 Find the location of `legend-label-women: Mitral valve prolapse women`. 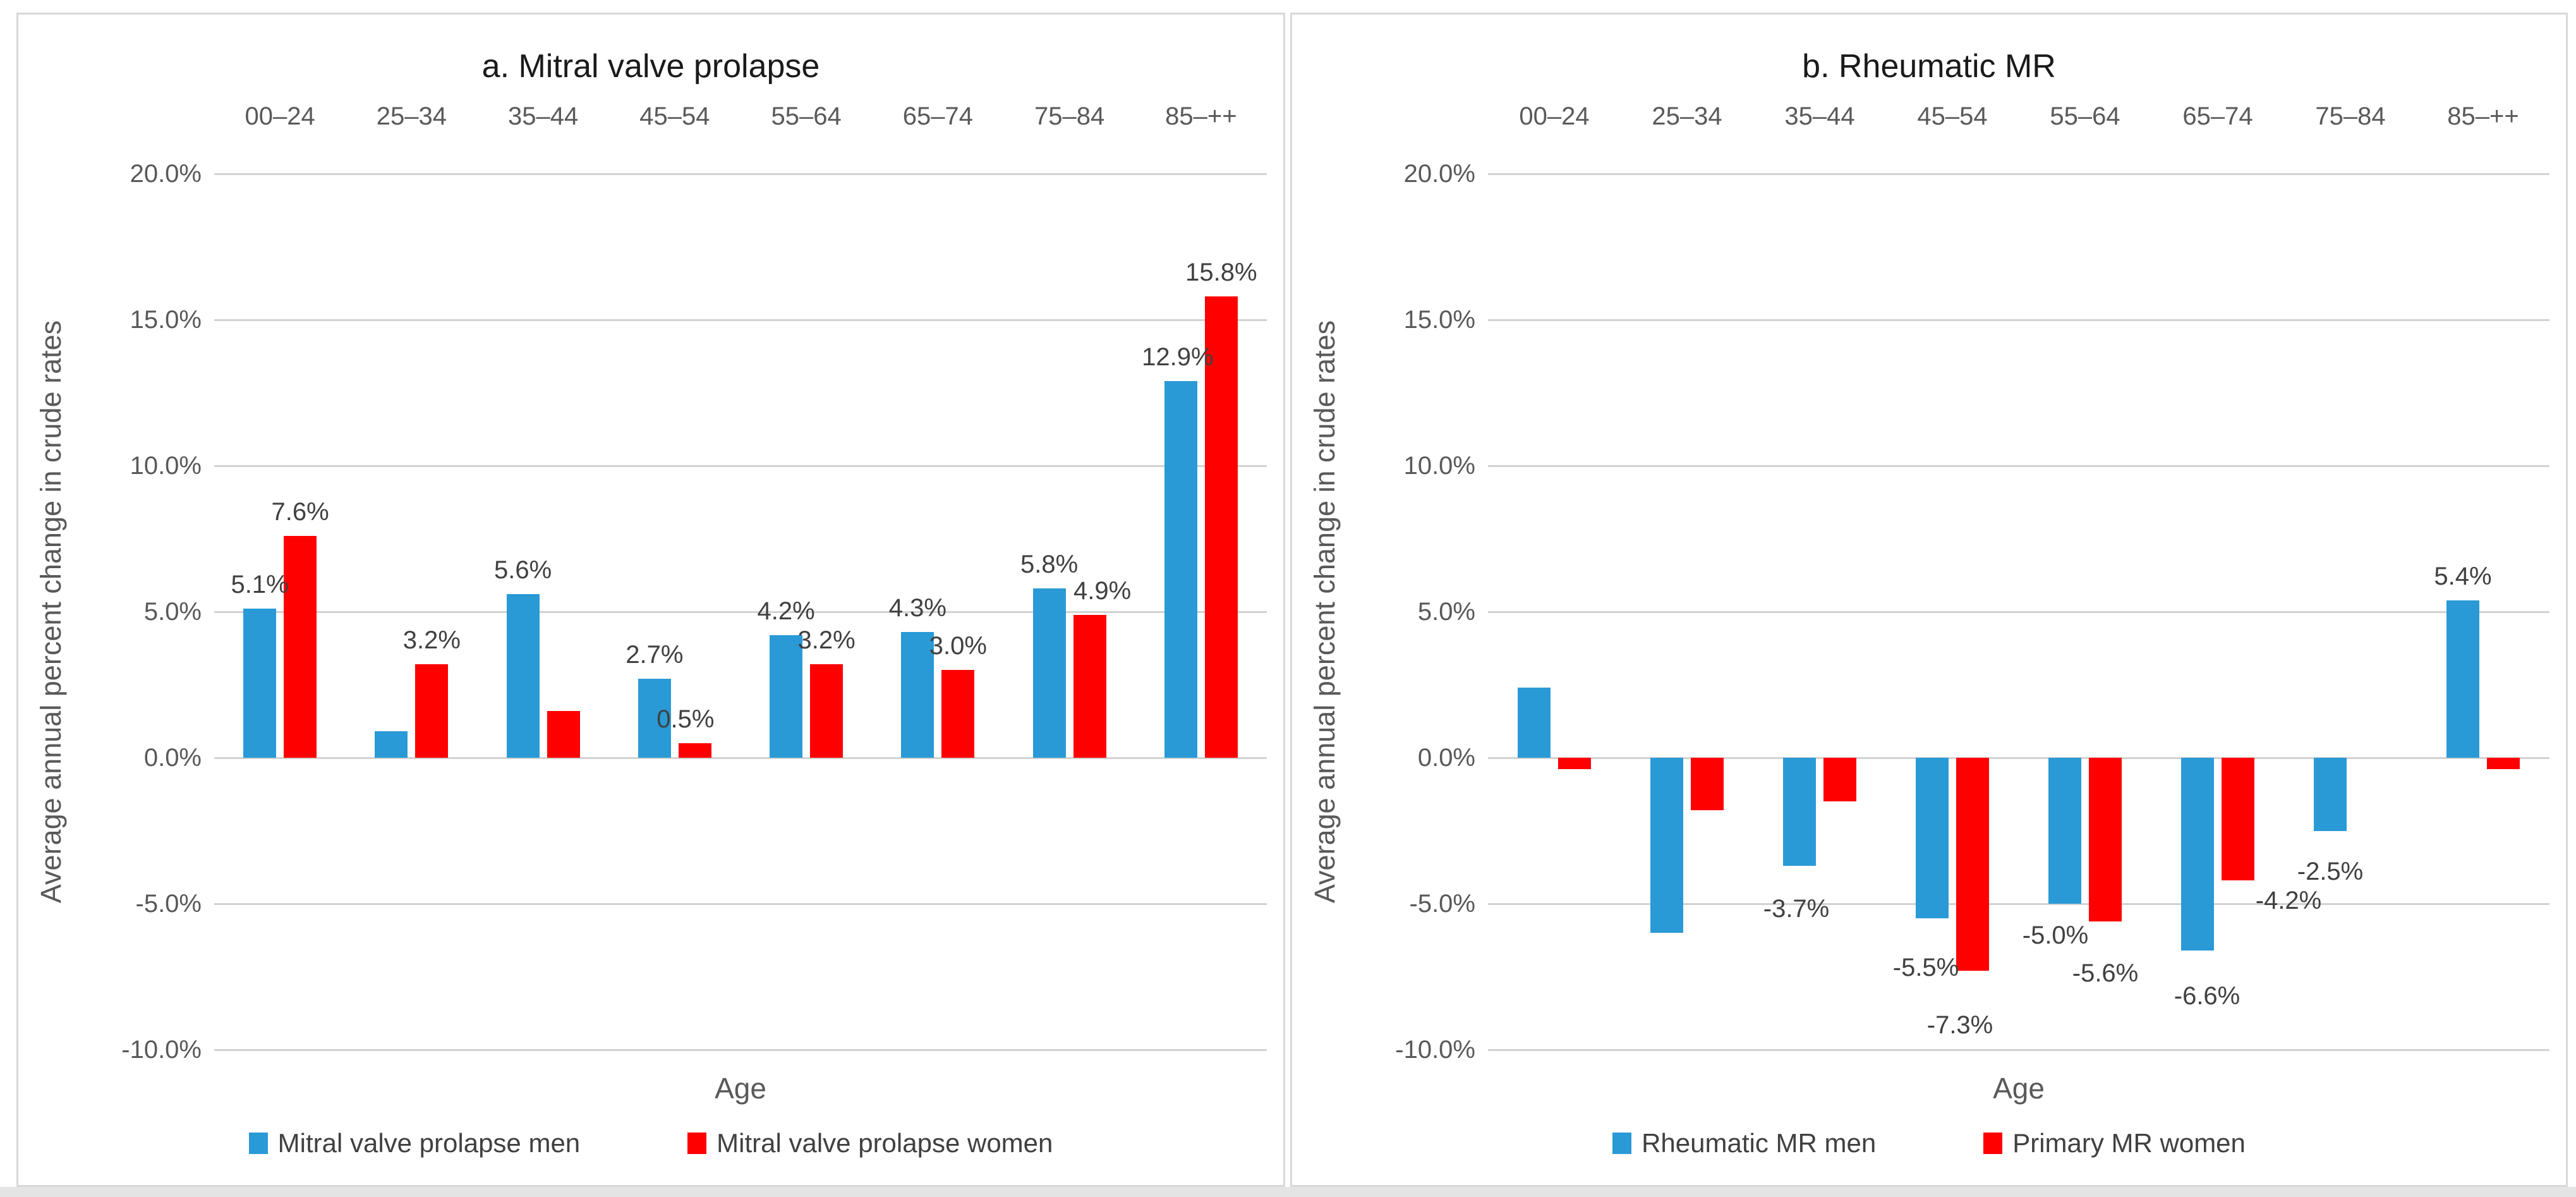

legend-label-women: Mitral valve prolapse women is located at coordinates (885, 1143).